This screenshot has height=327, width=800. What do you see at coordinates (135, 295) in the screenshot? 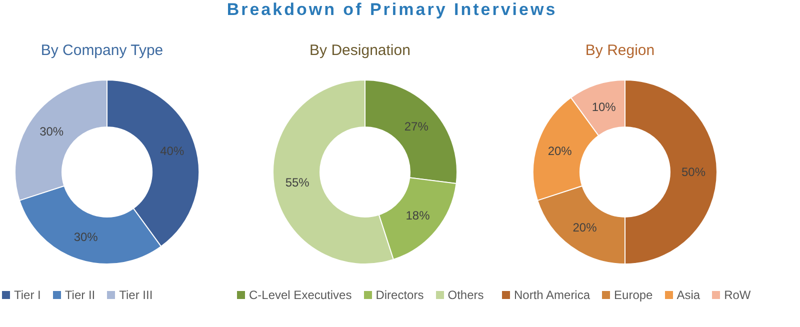
I see `legend-label: Tier III` at bounding box center [135, 295].